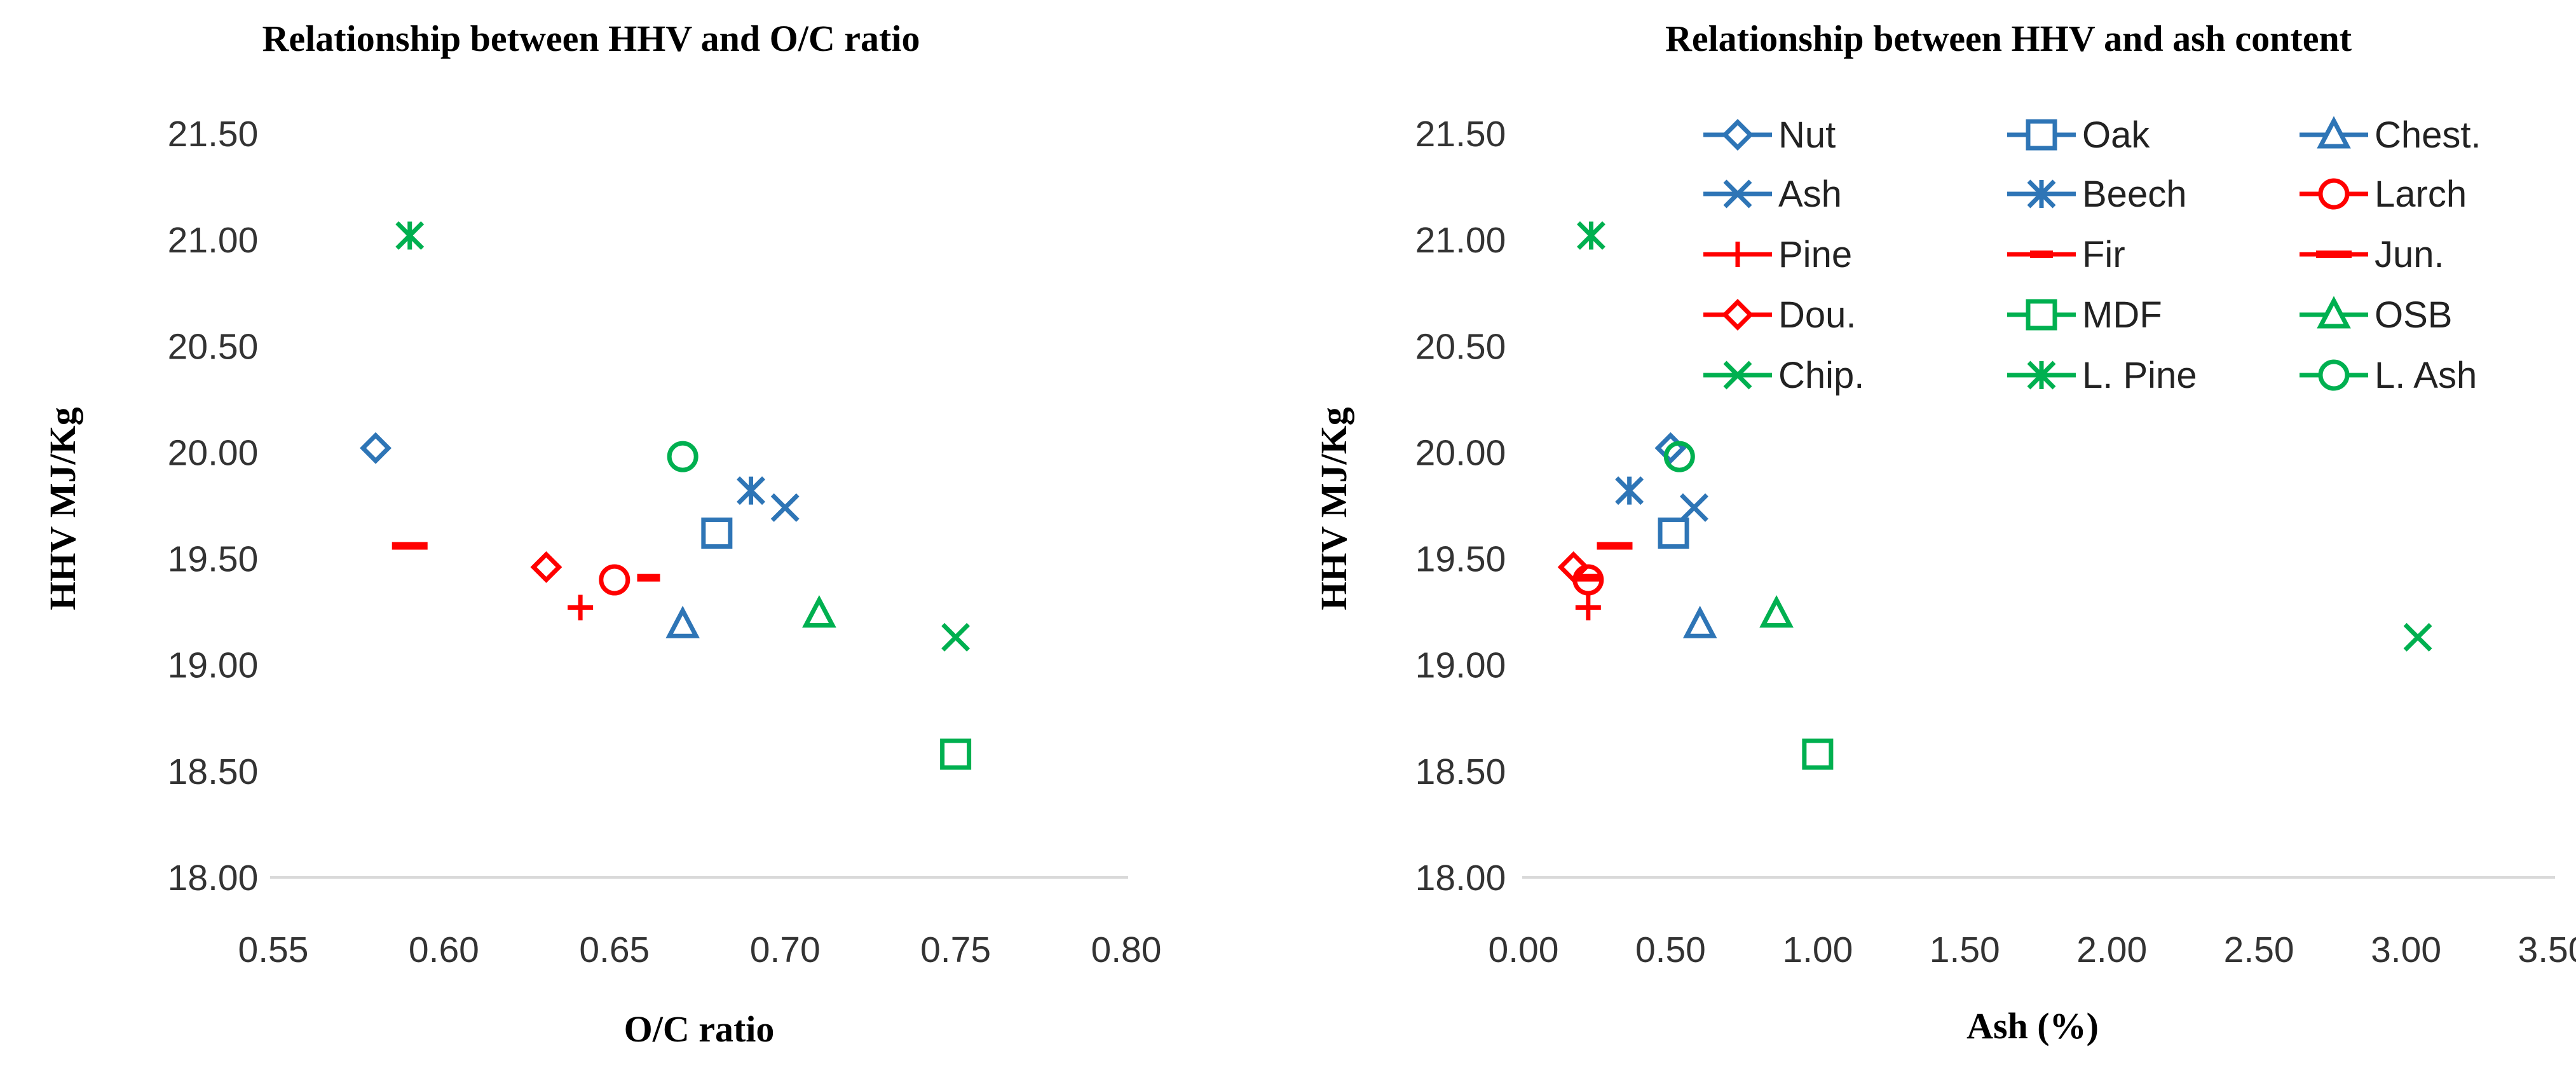 This screenshot has height=1065, width=2576. I want to click on x-tick-label: 0.80, so click(1126, 950).